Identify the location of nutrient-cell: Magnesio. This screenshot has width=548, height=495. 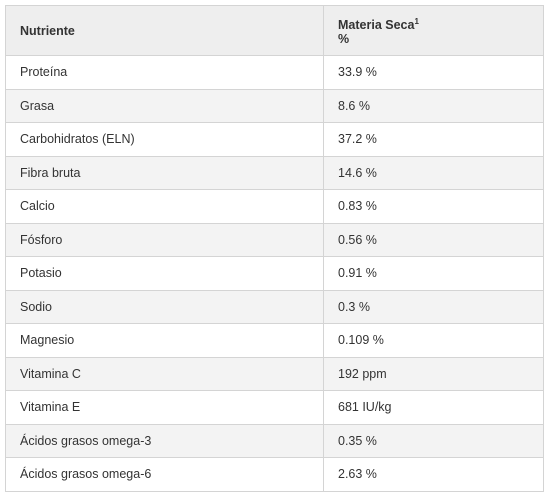
(164, 340).